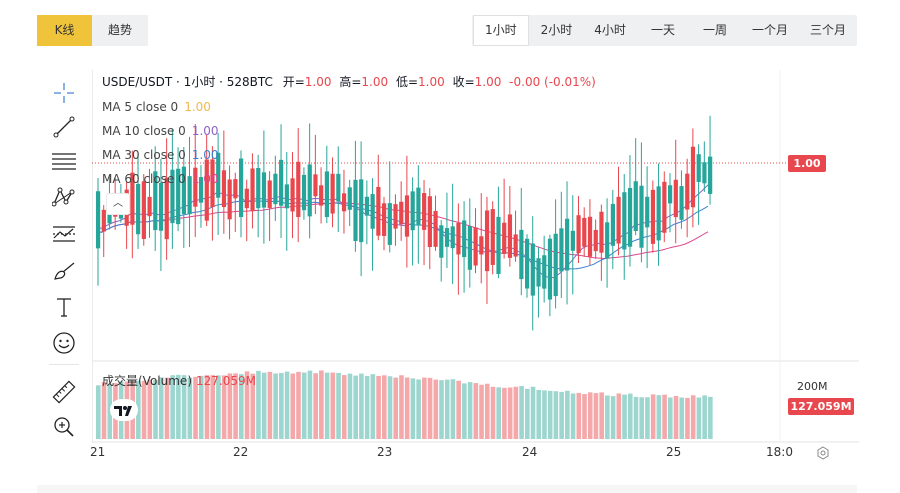 This screenshot has width=900, height=493. What do you see at coordinates (64, 30) in the screenshot?
I see `tab-kline: K线` at bounding box center [64, 30].